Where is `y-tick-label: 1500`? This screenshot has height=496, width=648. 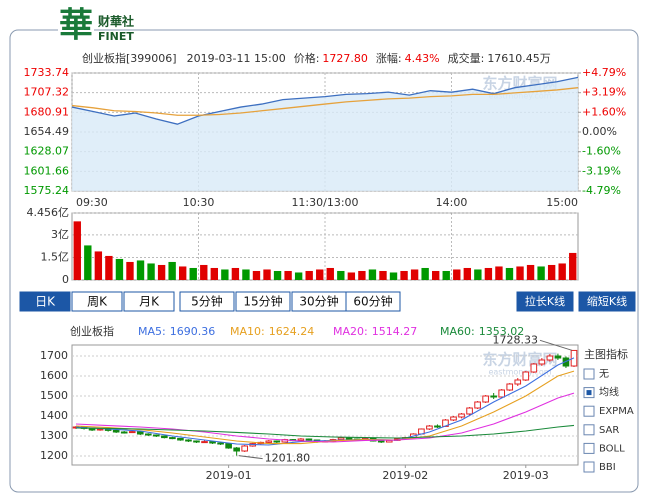
y-tick-label: 1500 is located at coordinates (54, 395).